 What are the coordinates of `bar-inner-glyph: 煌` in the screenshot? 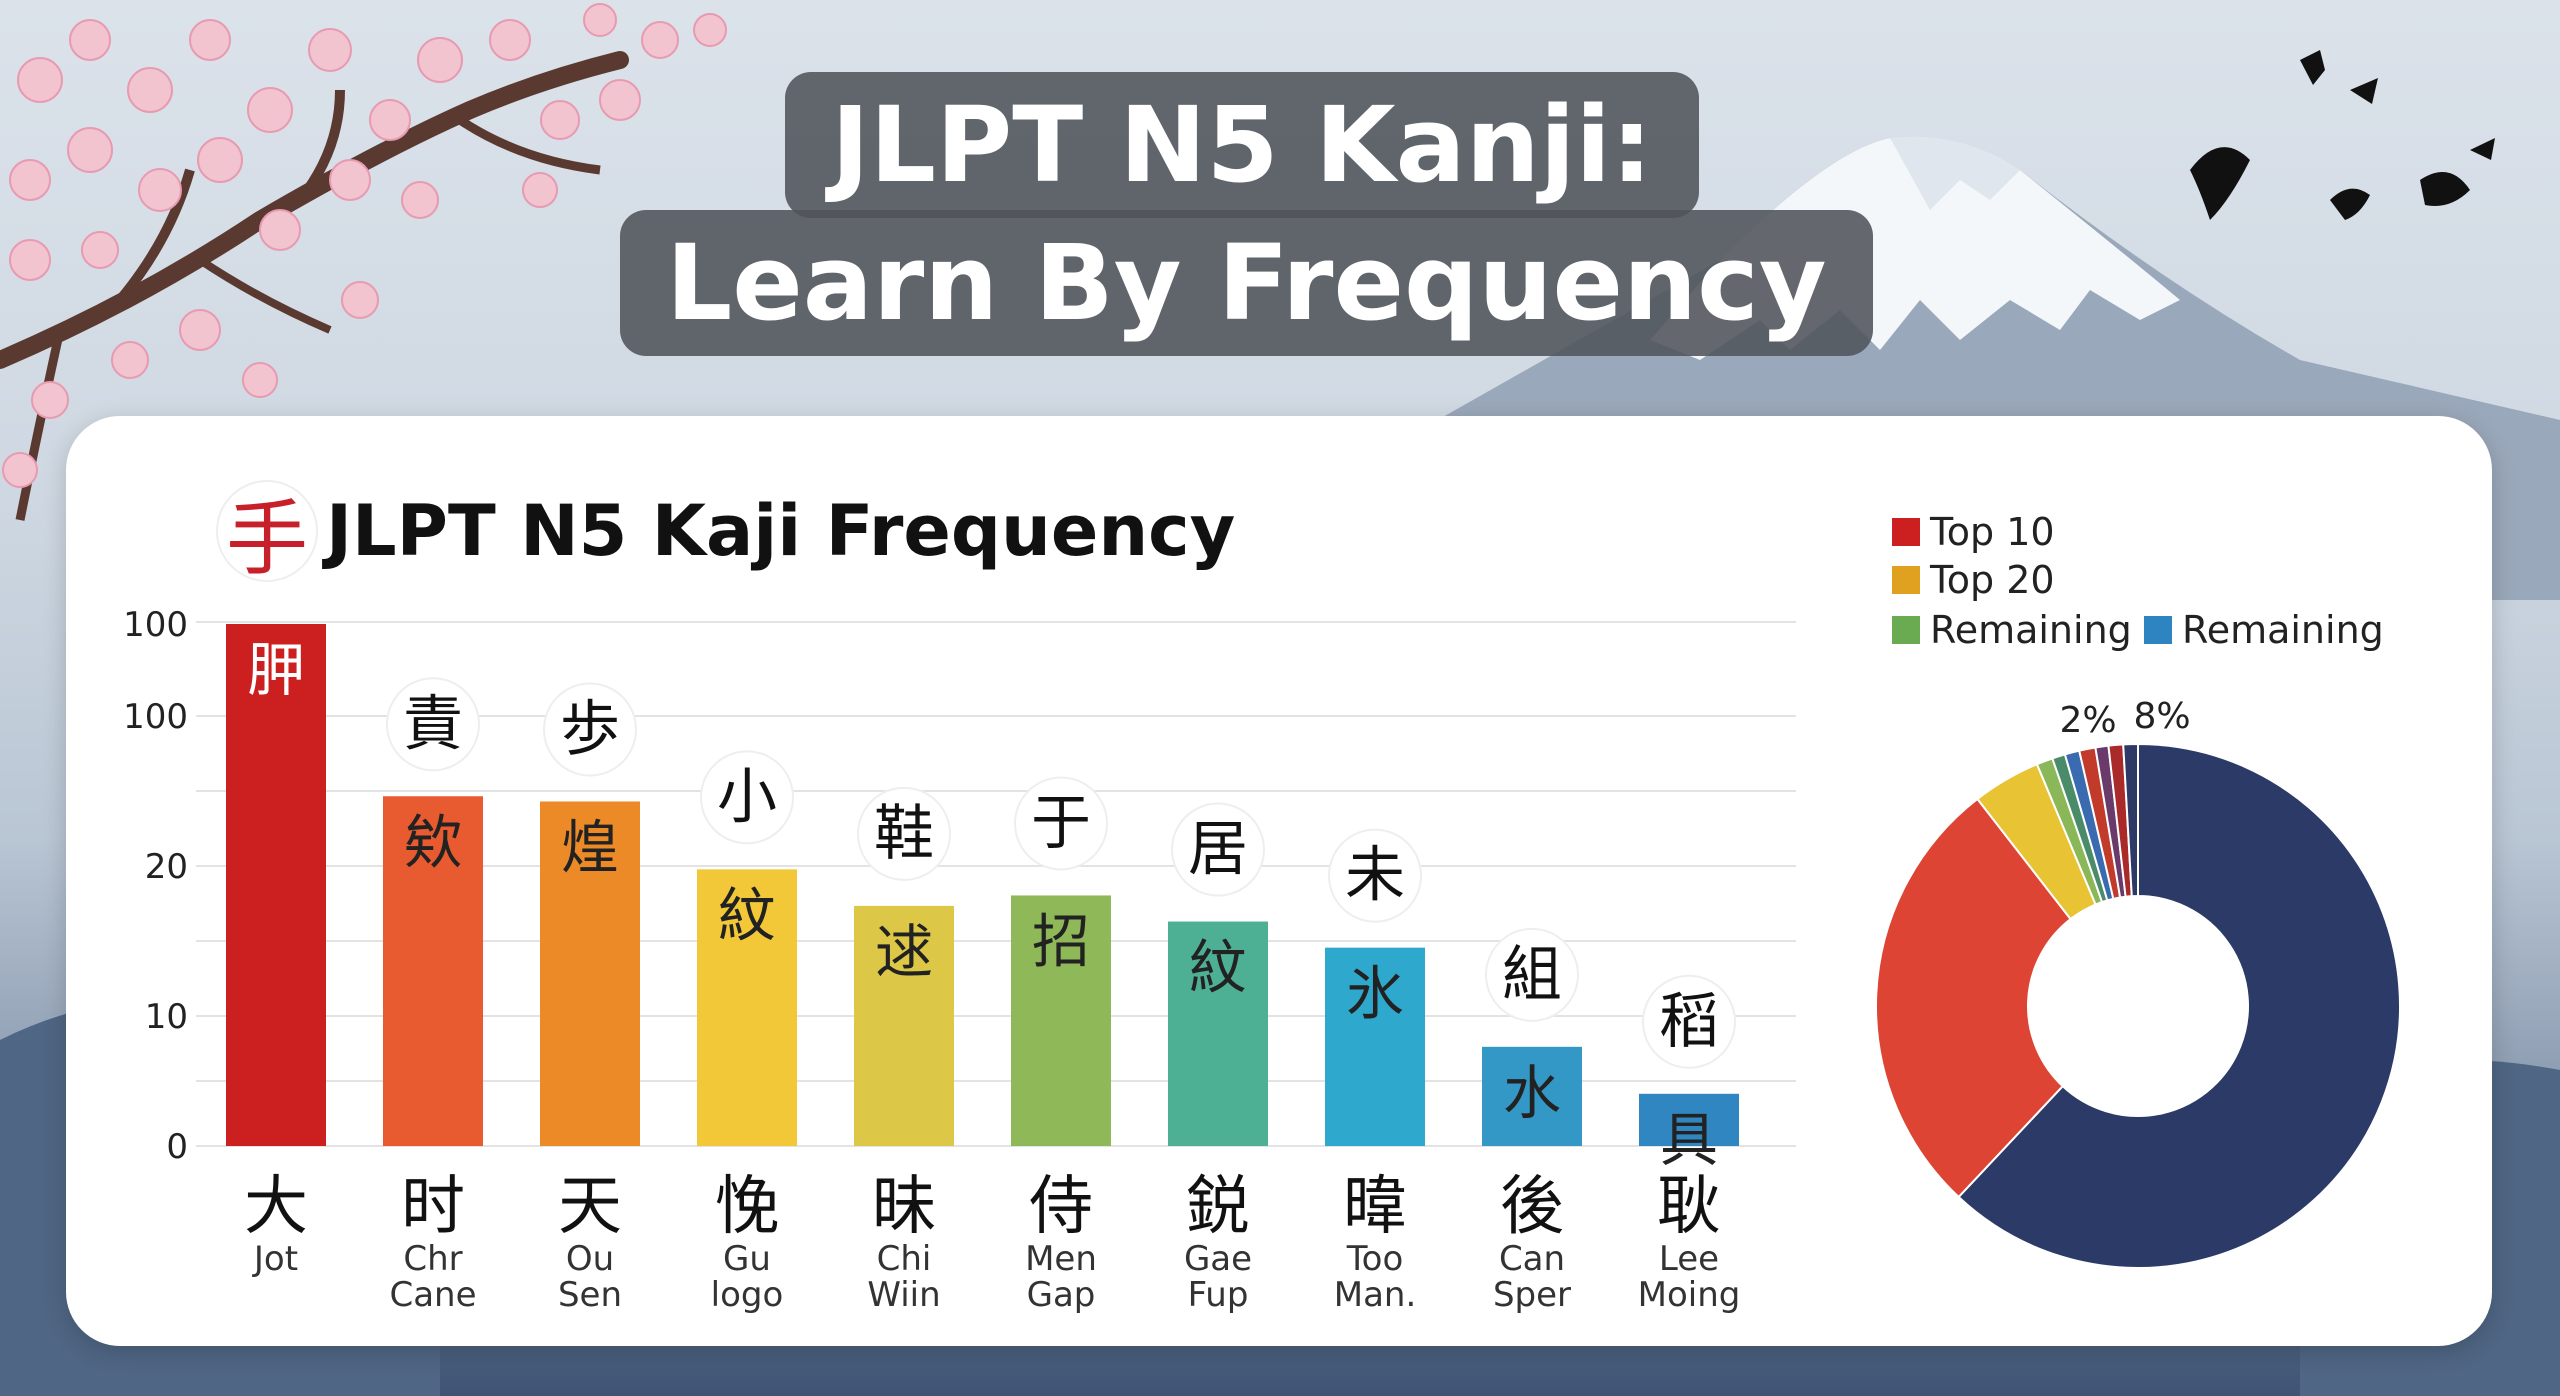 It's located at (590, 847).